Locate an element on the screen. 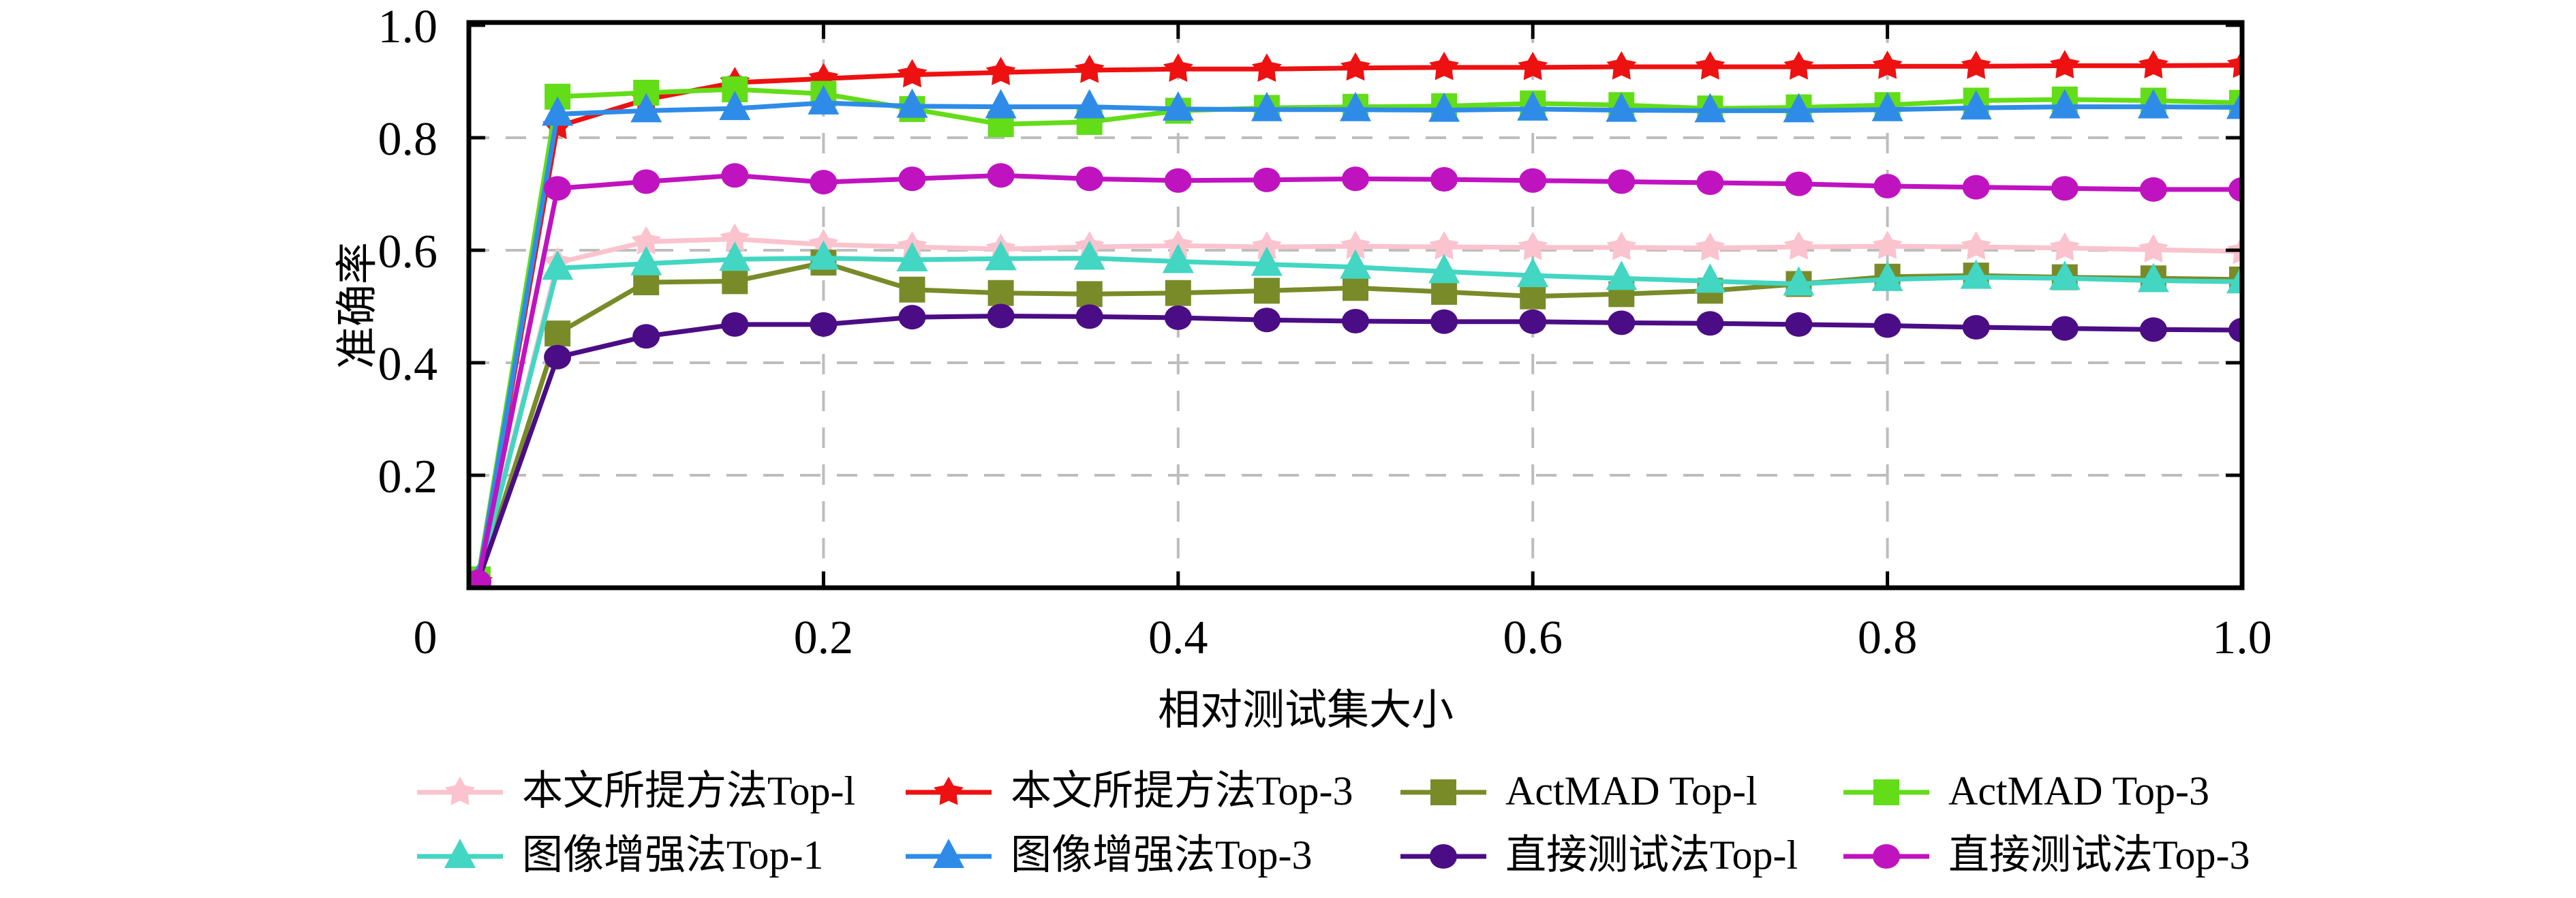  x-axis-title: 相对测试集大小 is located at coordinates (1306, 710).